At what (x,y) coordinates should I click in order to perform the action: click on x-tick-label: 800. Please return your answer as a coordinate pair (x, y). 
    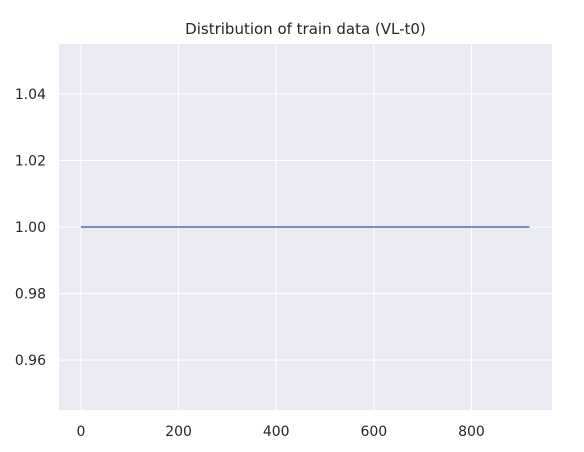
    Looking at the image, I should click on (471, 432).